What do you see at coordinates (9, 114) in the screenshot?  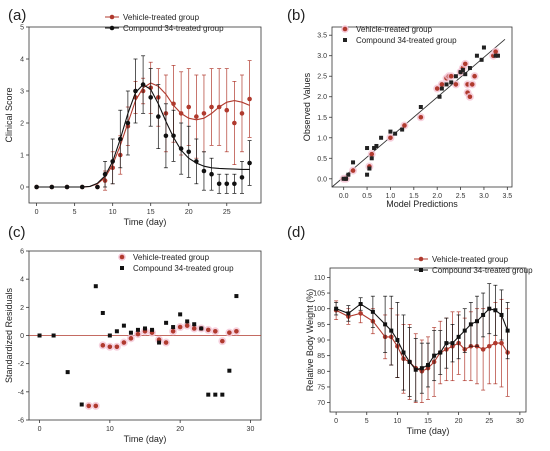 I see `y-axis-title: Clinical Score` at bounding box center [9, 114].